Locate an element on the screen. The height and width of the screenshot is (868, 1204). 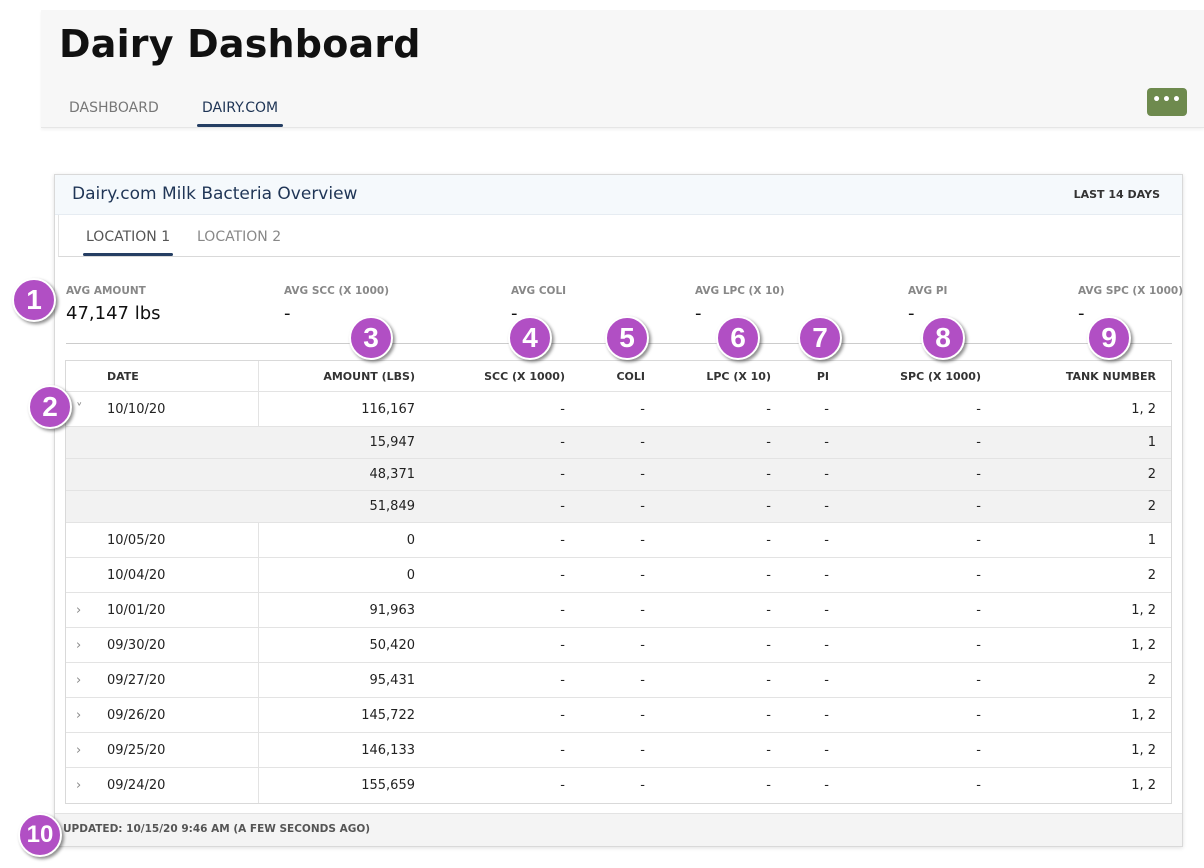
date-cell: 10/05/20 is located at coordinates (136, 540).